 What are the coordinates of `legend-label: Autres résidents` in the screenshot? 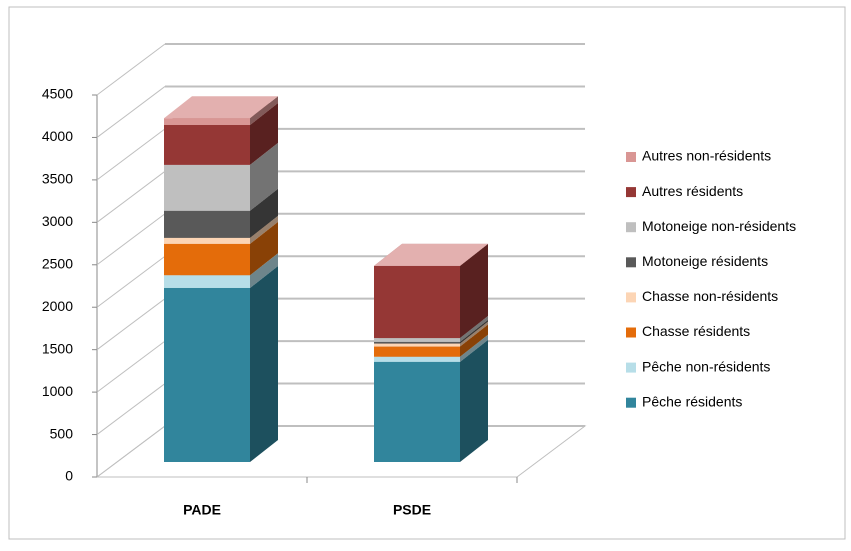 It's located at (692, 191).